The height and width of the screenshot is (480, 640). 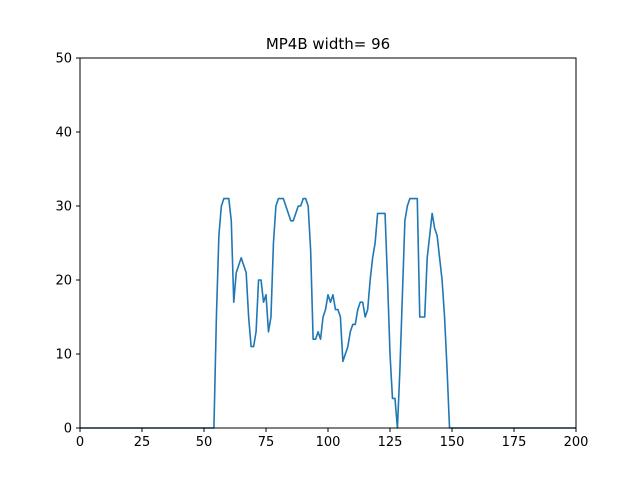 I want to click on x-tick-label: 175, so click(x=514, y=442).